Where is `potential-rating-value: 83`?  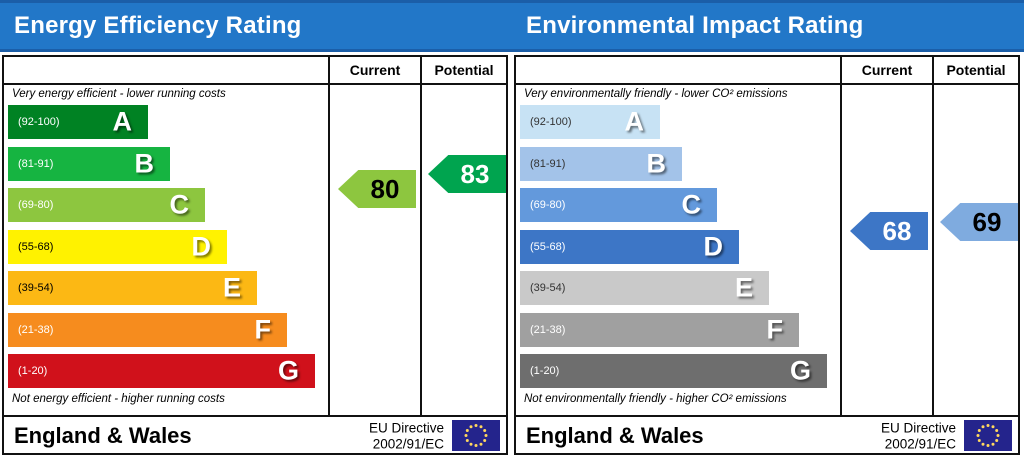
potential-rating-value: 83 is located at coordinates (475, 173).